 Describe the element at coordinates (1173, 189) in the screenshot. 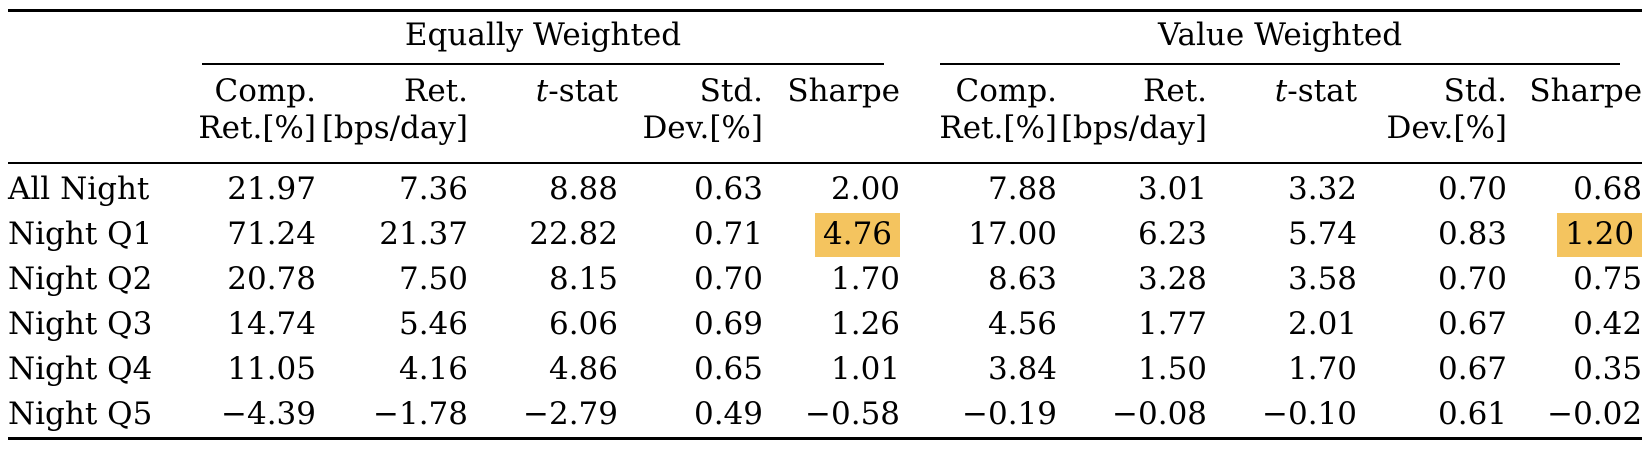

I see `table-cell: 3.01` at that location.